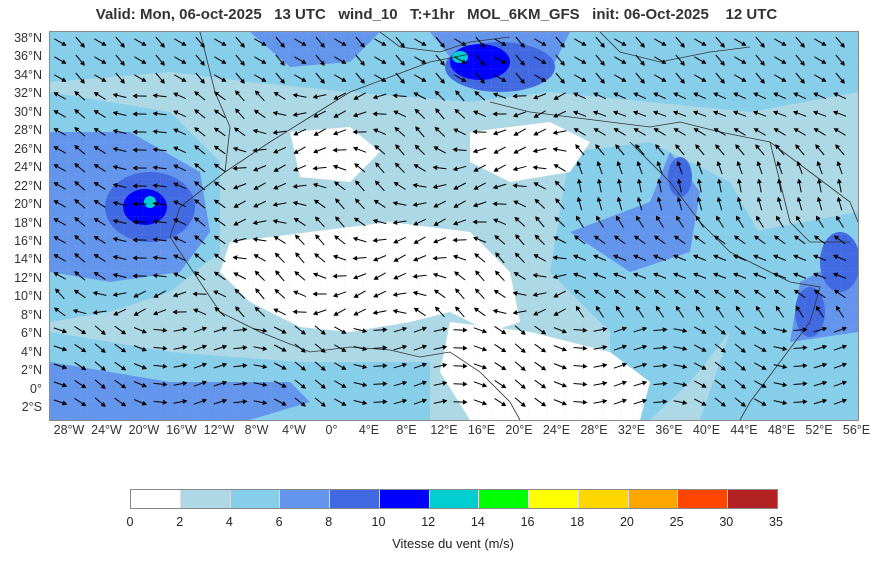 This screenshot has height=563, width=873. I want to click on lon-label: 32°E, so click(631, 430).